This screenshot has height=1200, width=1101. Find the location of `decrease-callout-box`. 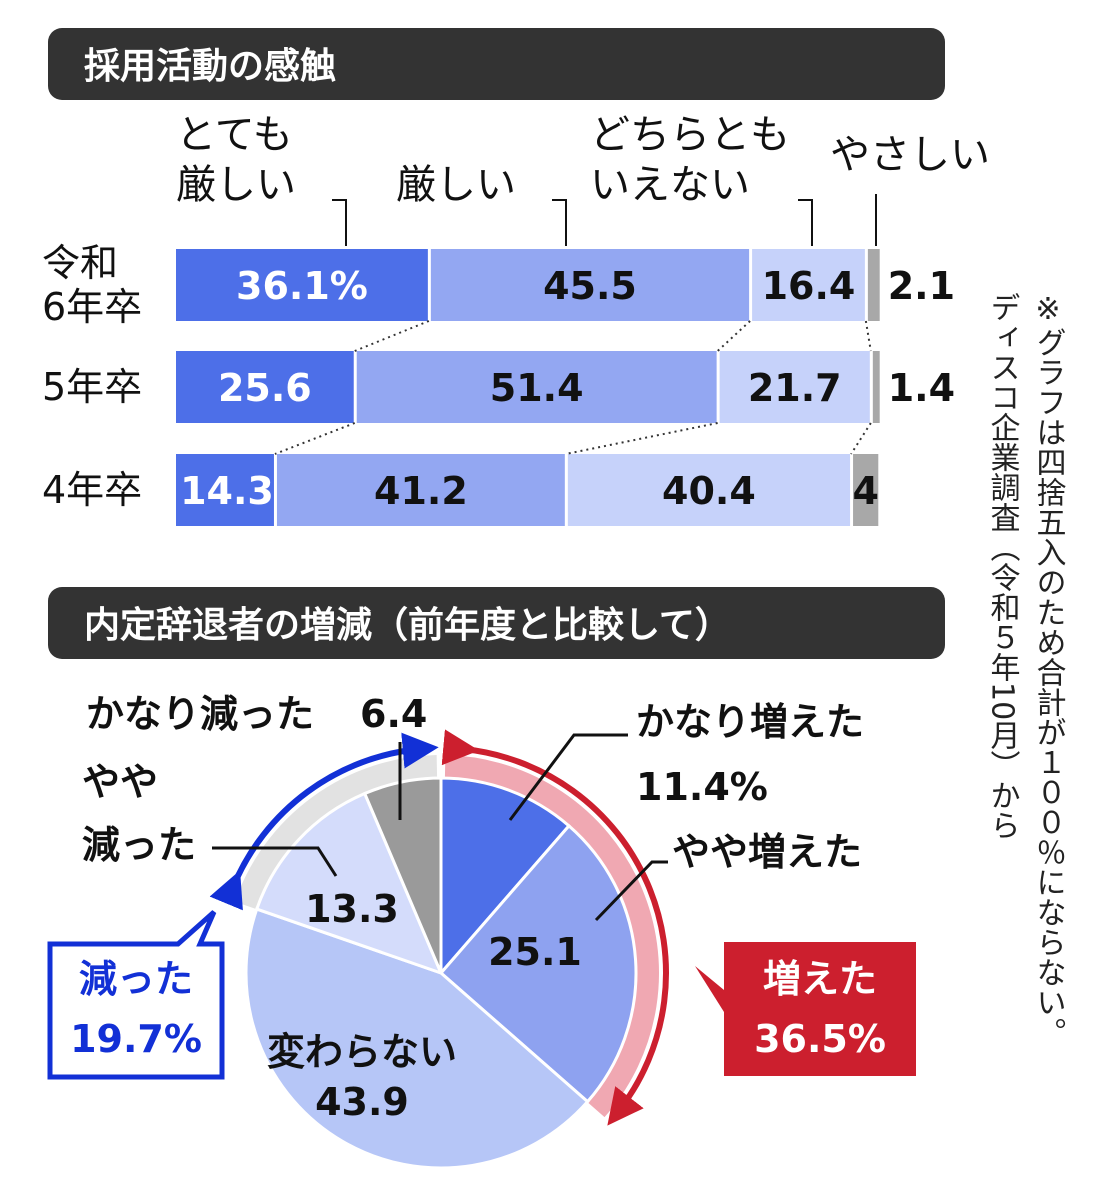

decrease-callout-box is located at coordinates (136, 995).